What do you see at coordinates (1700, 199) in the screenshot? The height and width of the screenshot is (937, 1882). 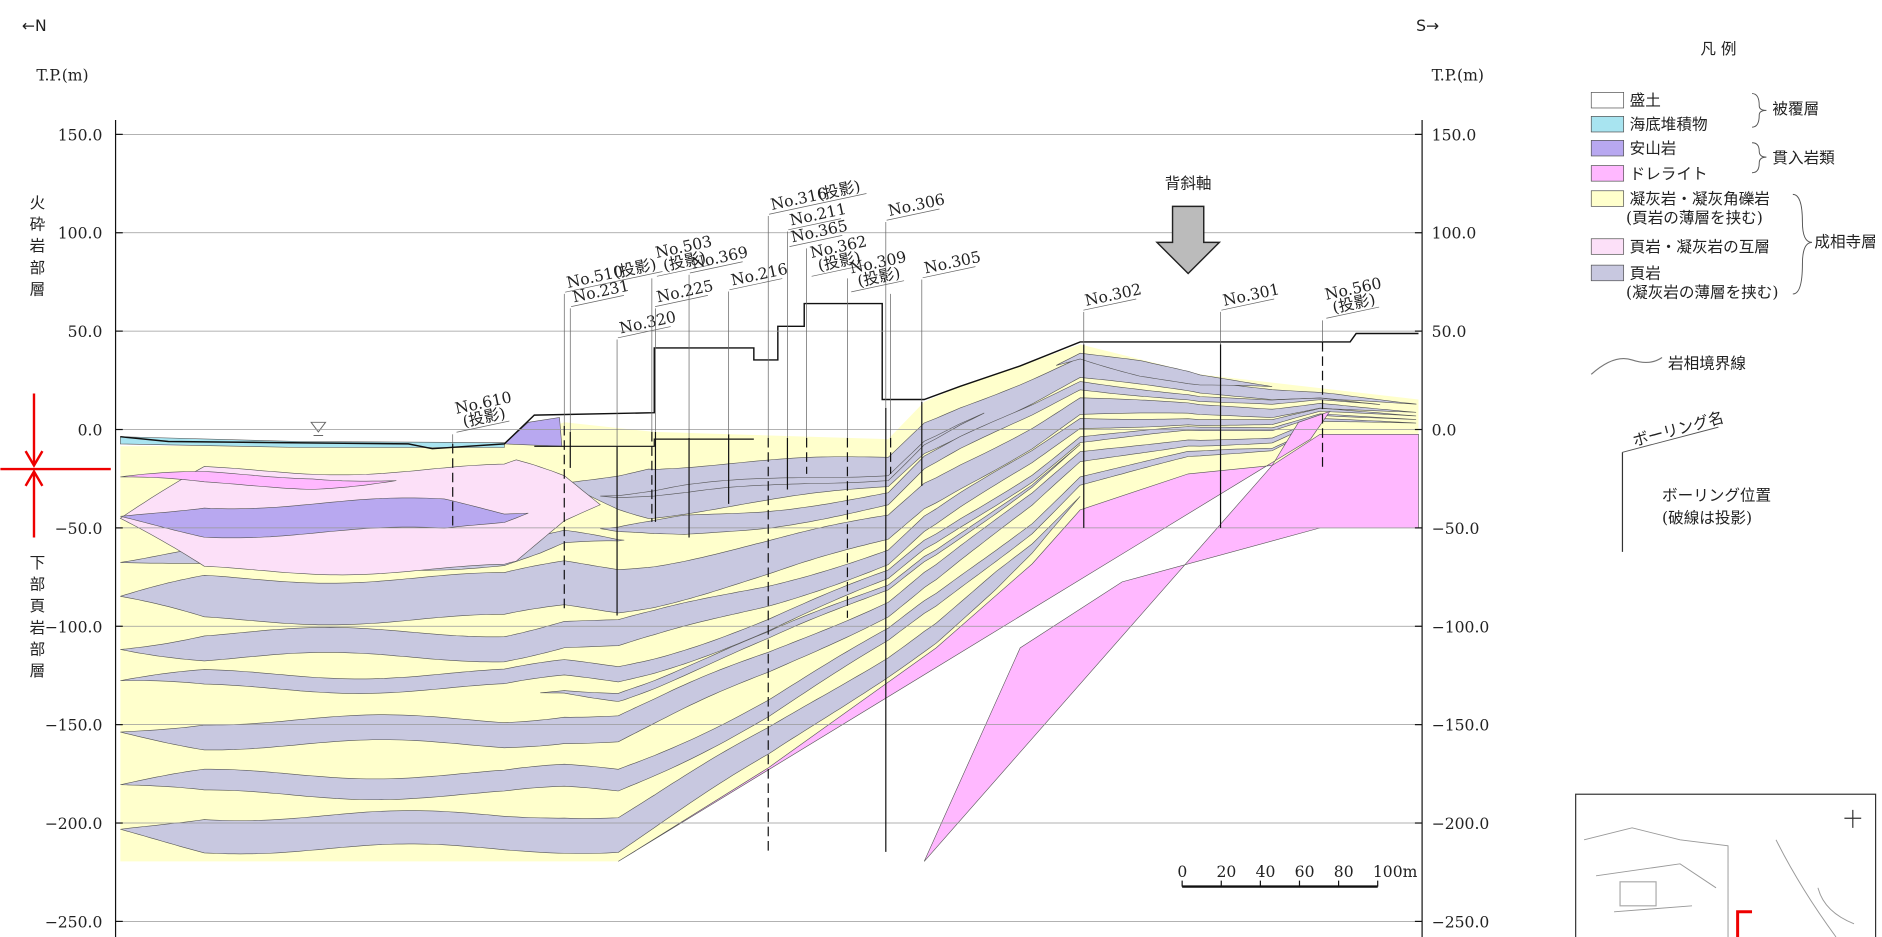 I see `legend-label: 凝灰岩・凝灰角礫岩` at bounding box center [1700, 199].